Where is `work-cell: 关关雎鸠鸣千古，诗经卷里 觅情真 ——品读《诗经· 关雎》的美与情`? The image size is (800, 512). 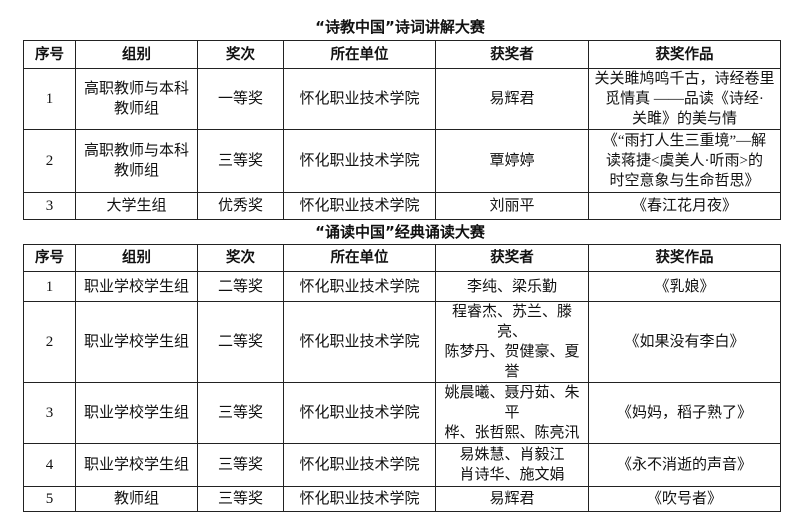
work-cell: 关关雎鸠鸣千古，诗经卷里 觅情真 ——品读《诗经· 关雎》的美与情 is located at coordinates (684, 99).